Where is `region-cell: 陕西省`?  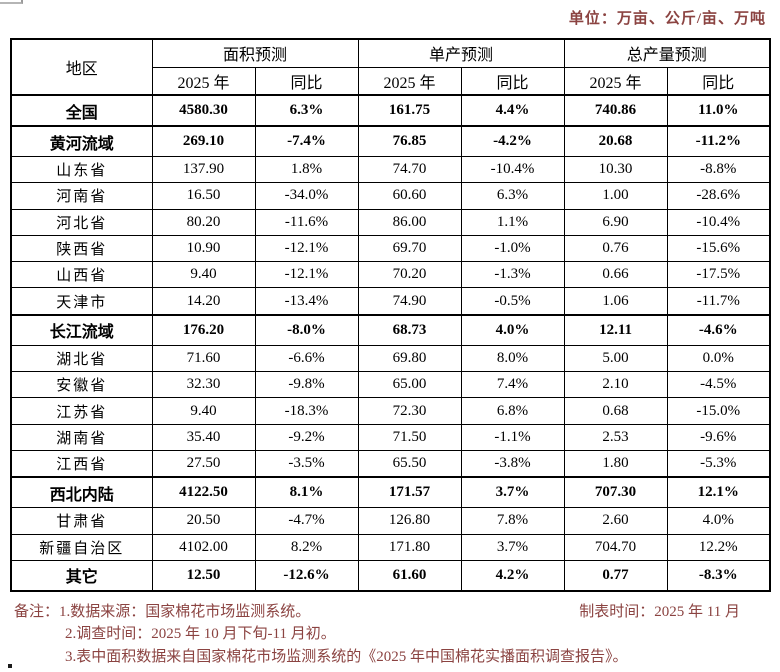
region-cell: 陕西省 is located at coordinates (81, 248).